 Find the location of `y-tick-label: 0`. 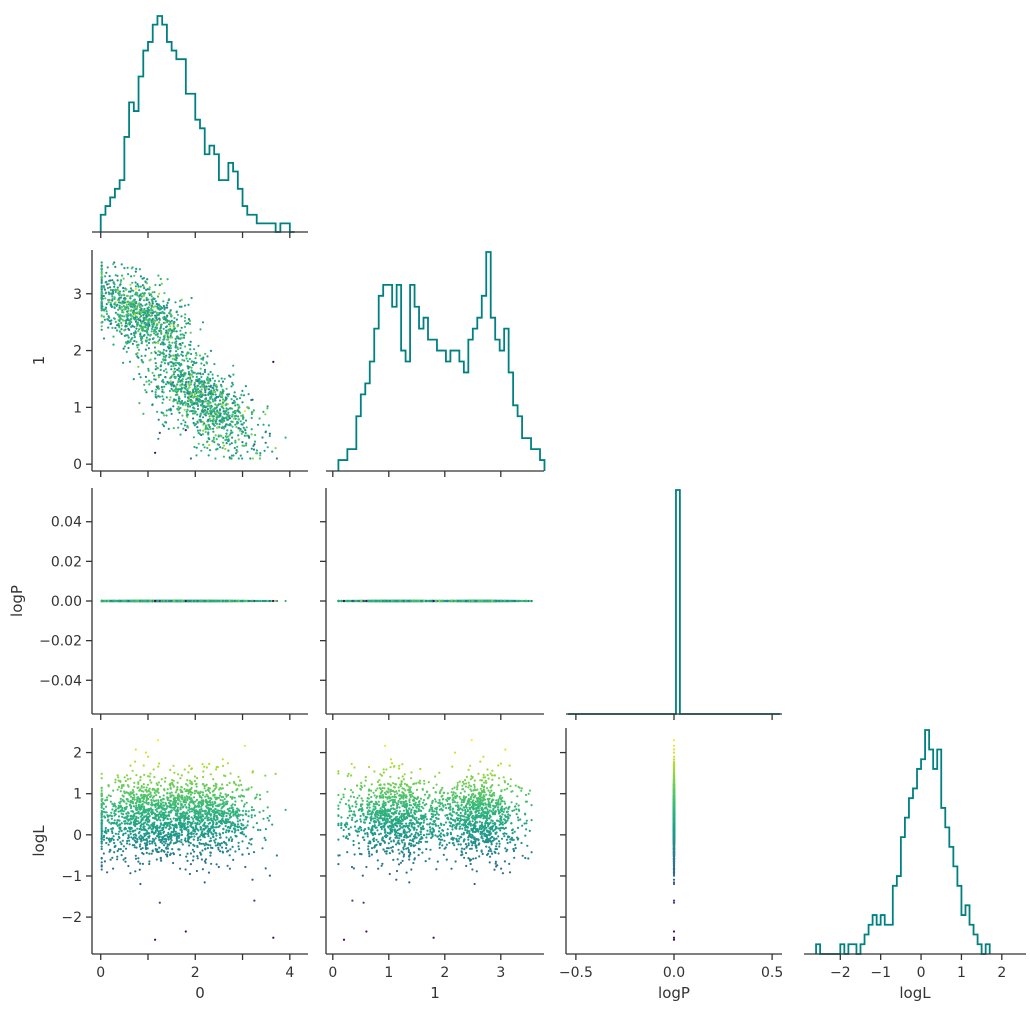

y-tick-label: 0 is located at coordinates (77, 465).